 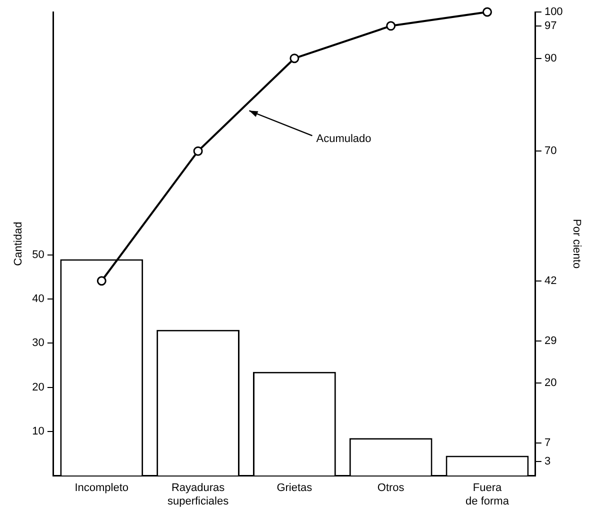 I want to click on y2-tick-label: 90, so click(x=550, y=58).